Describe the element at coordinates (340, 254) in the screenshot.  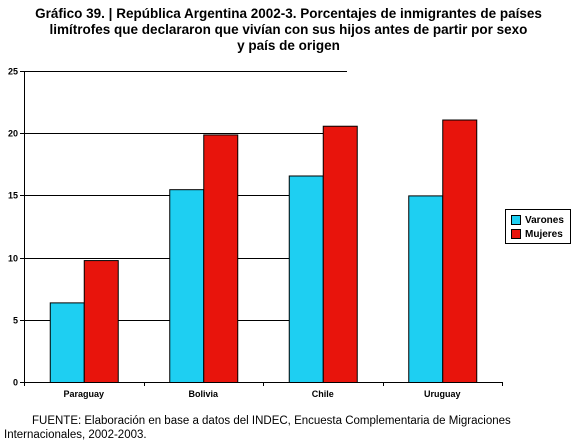
I see `bar-mujeres-chile` at that location.